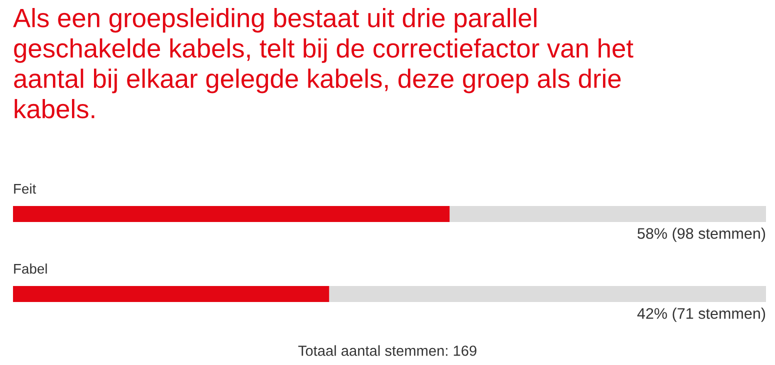 The image size is (775, 365). What do you see at coordinates (387, 350) in the screenshot?
I see `text: Totaal aantal stemmen: 169` at bounding box center [387, 350].